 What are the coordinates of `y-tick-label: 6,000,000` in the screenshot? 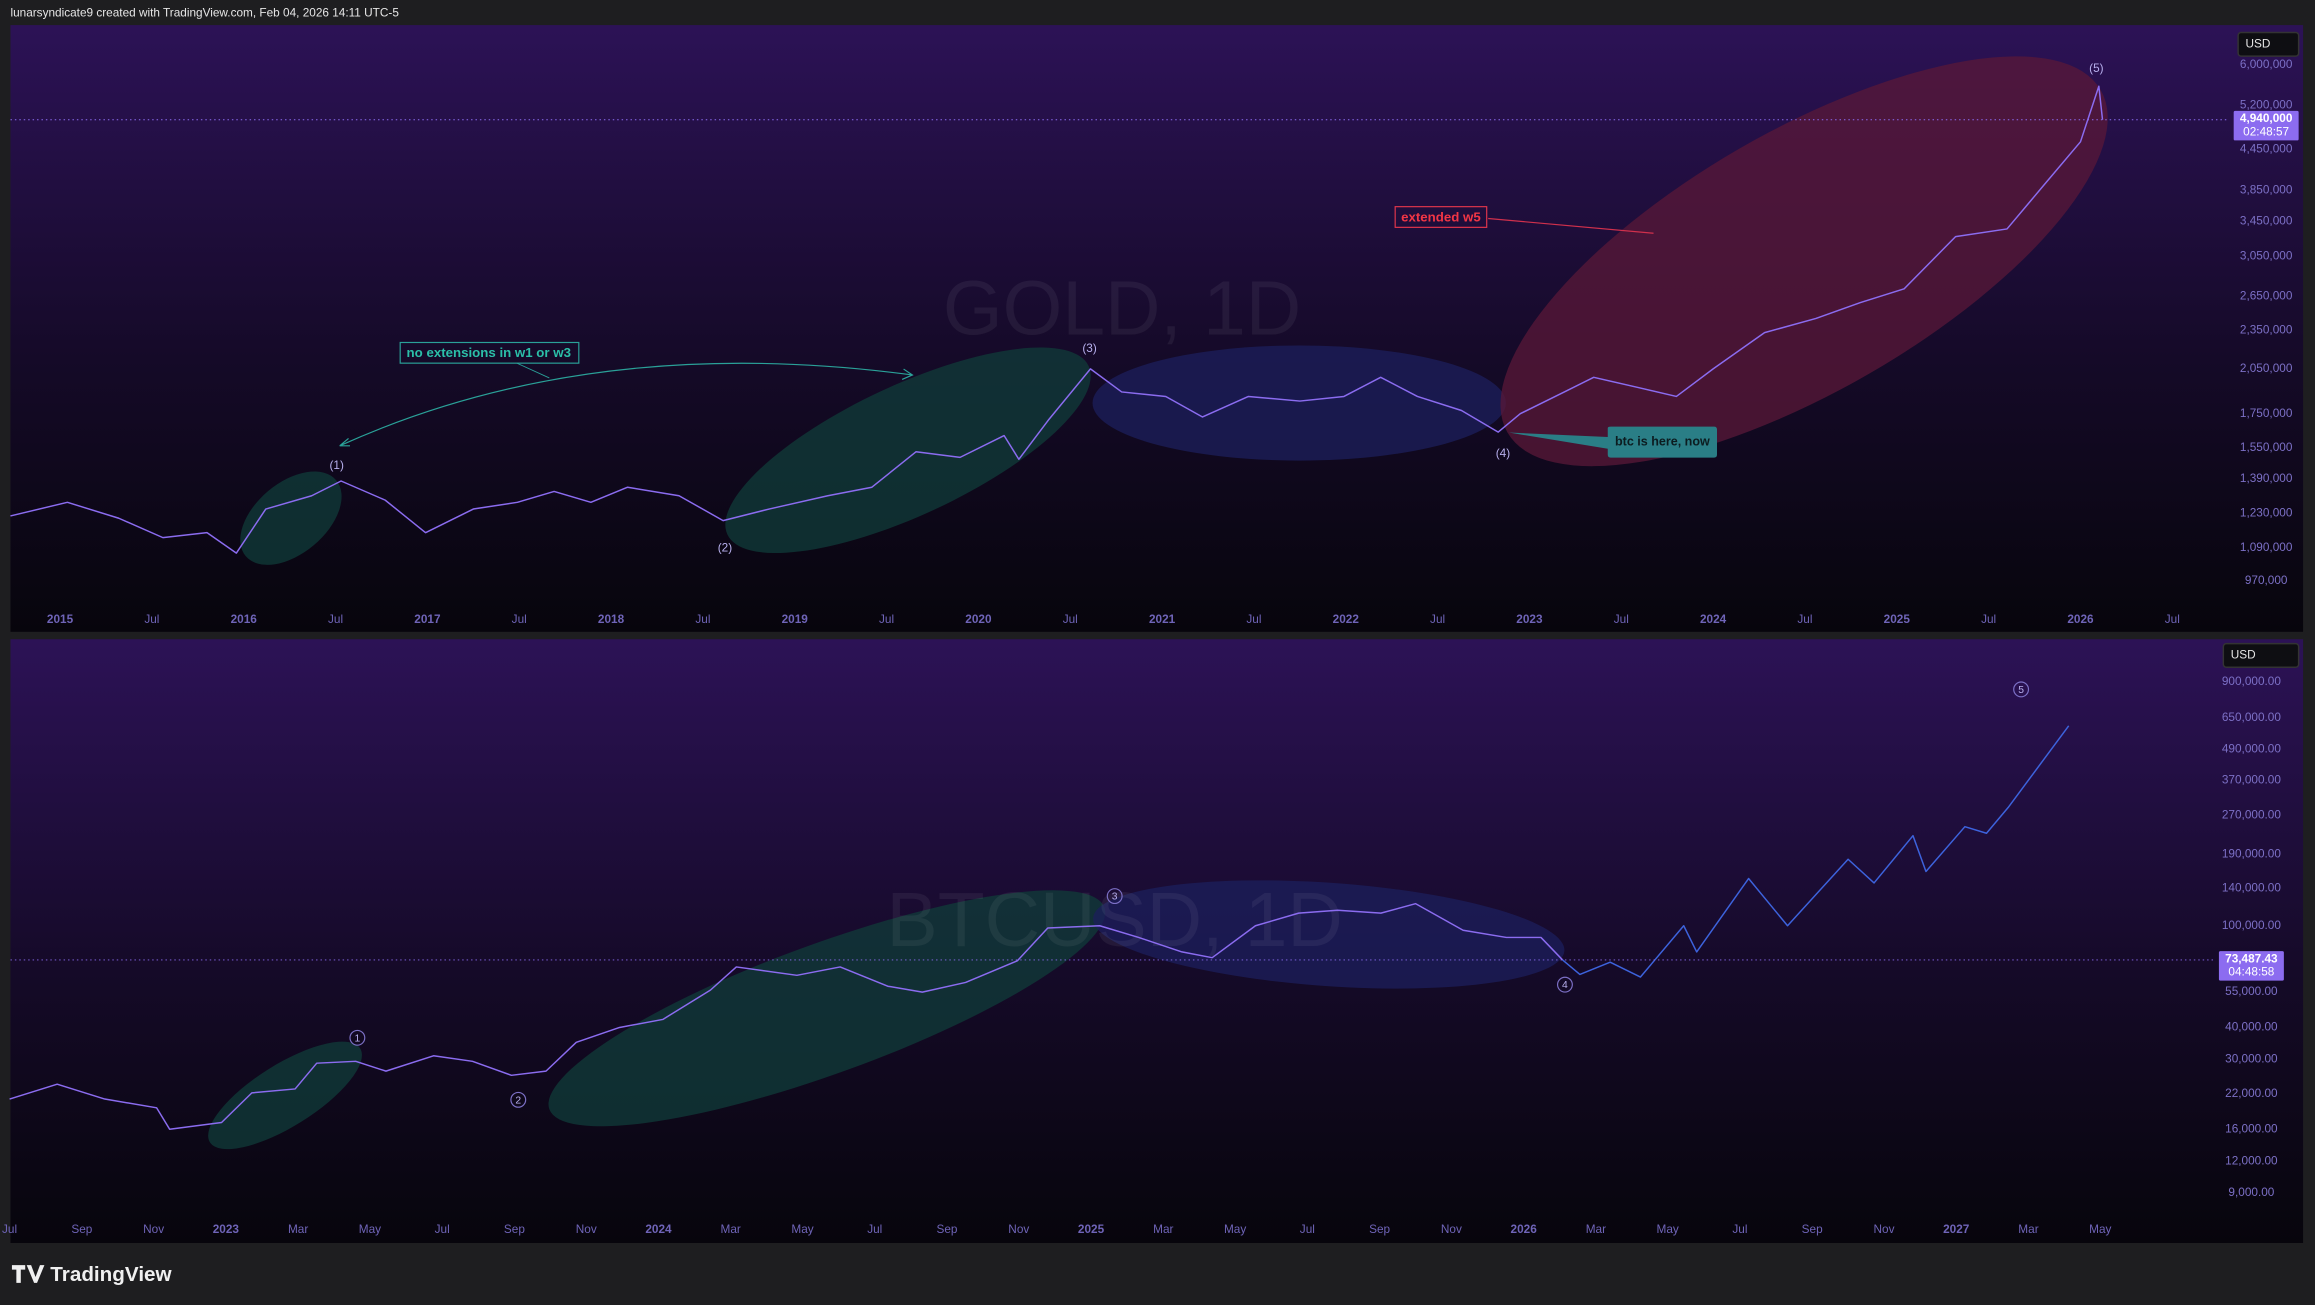 It's located at (2266, 64).